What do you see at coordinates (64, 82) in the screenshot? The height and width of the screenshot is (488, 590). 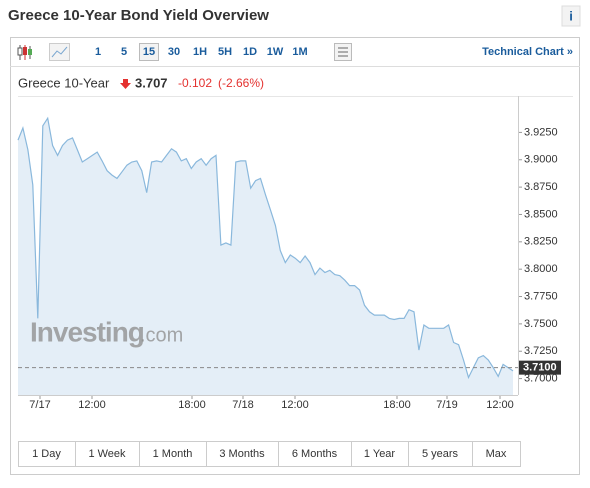 I see `quote-name: Greece 10-Year` at bounding box center [64, 82].